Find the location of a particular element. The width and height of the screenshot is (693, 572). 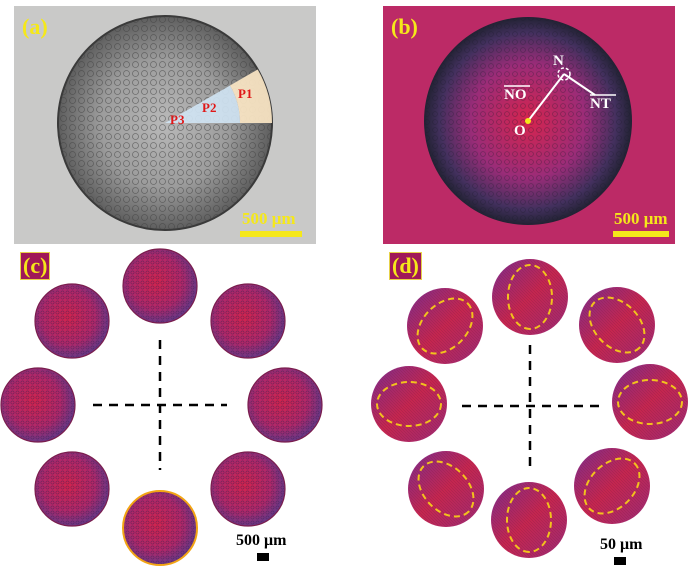

region-p1 is located at coordinates (251, 96).